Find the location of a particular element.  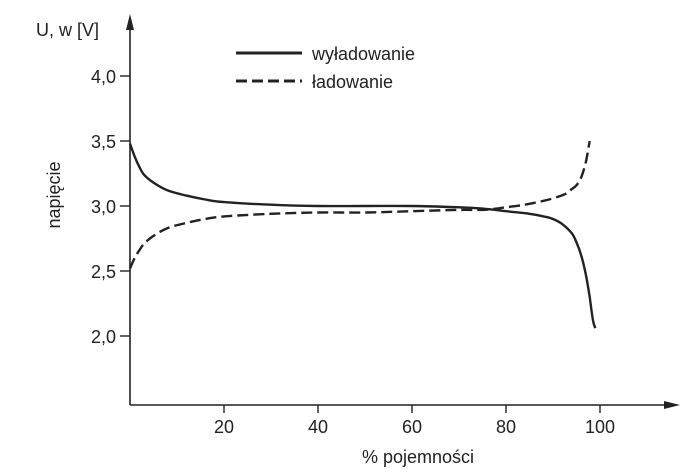

y-tick-label: 2,0 is located at coordinates (103, 337).